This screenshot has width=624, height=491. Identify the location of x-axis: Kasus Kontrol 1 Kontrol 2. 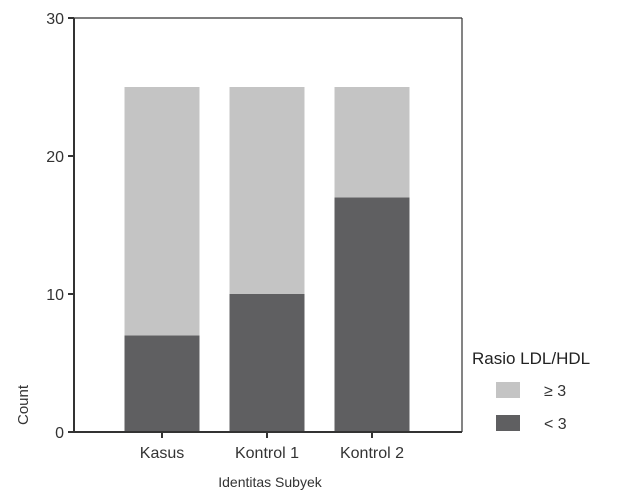
(268, 446).